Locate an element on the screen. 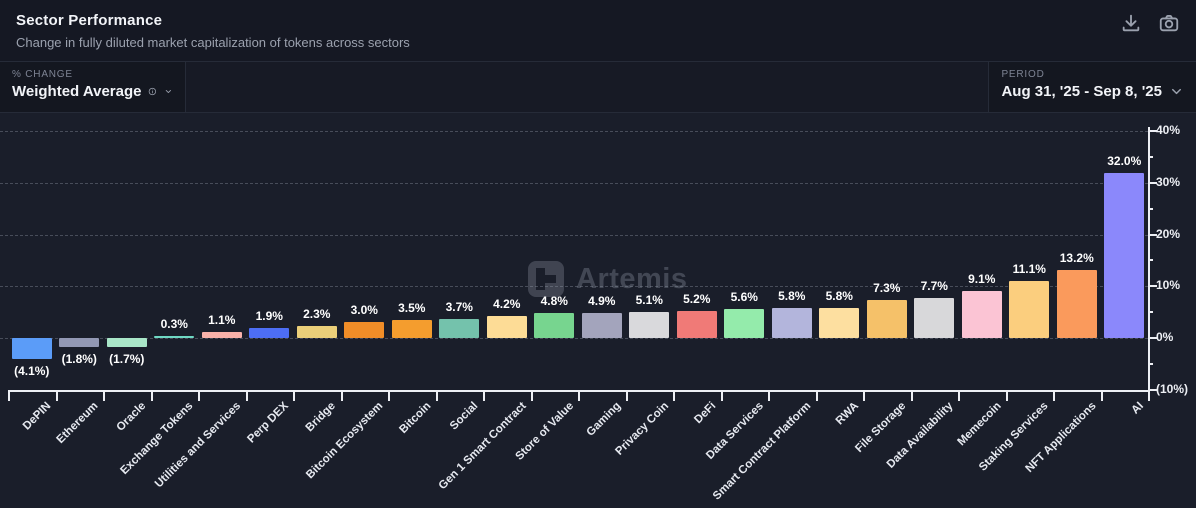  category-label: Bitcoin is located at coordinates (415, 418).